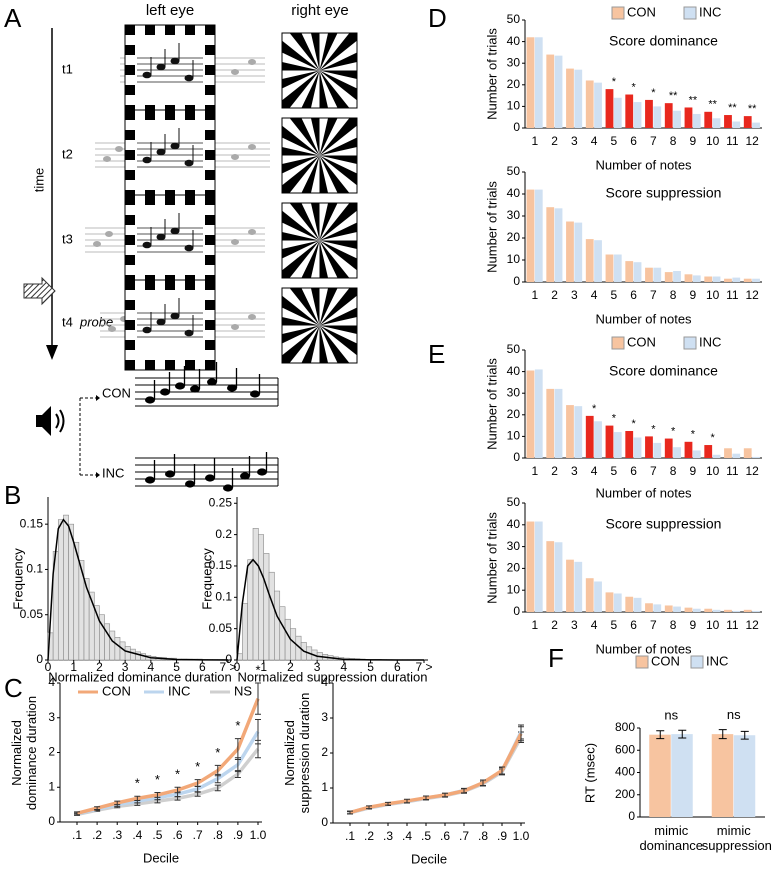 The height and width of the screenshot is (869, 775). What do you see at coordinates (297, 753) in the screenshot?
I see `y-axis-label: Normalized suppression duration` at bounding box center [297, 753].